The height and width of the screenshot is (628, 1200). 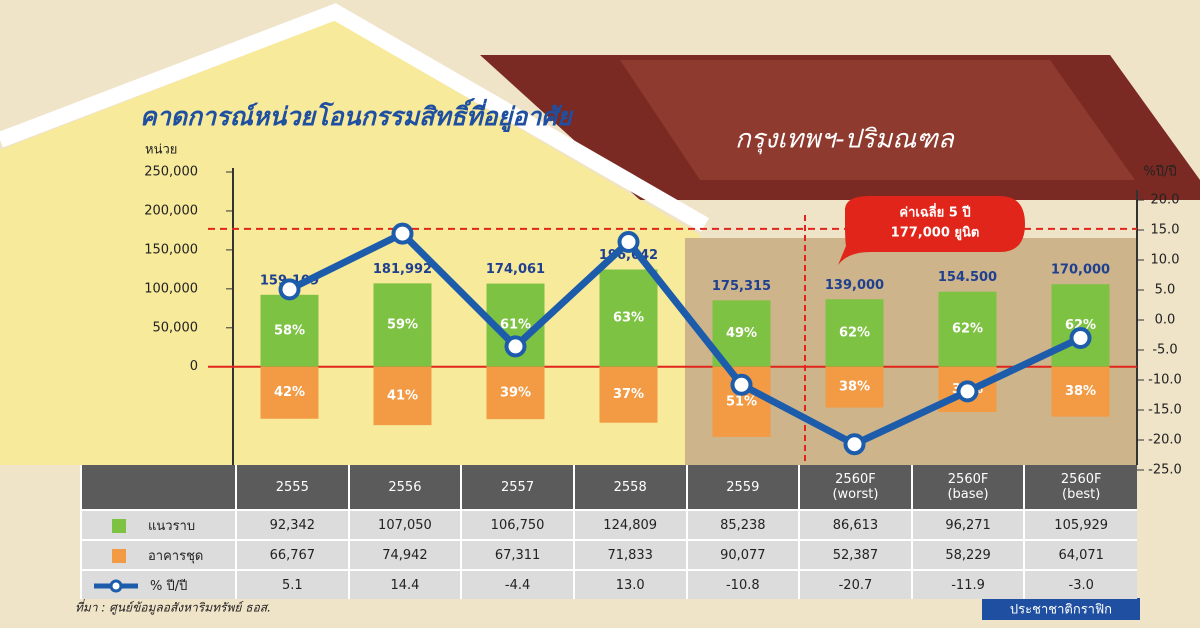 I want to click on table-value: -3.0, so click(x=1080, y=584).